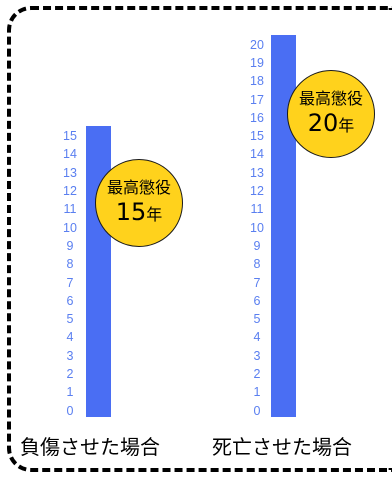  What do you see at coordinates (257, 117) in the screenshot?
I see `scale-tick-16: 16` at bounding box center [257, 117].